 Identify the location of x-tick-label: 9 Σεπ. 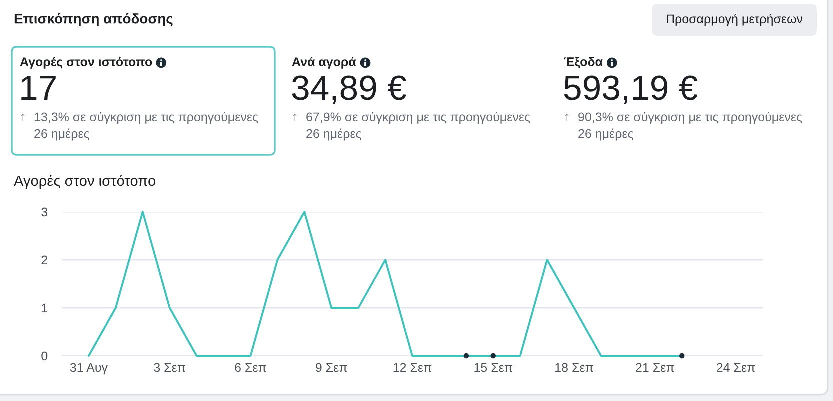
(332, 367).